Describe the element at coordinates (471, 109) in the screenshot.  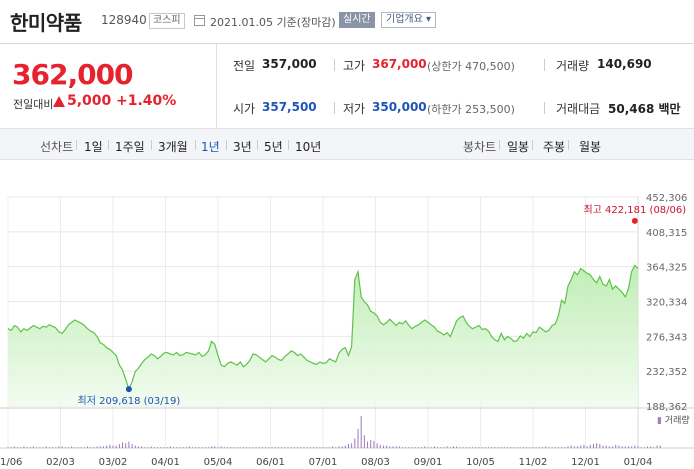
I see `lower-limit: (하한가 253,500)` at that location.